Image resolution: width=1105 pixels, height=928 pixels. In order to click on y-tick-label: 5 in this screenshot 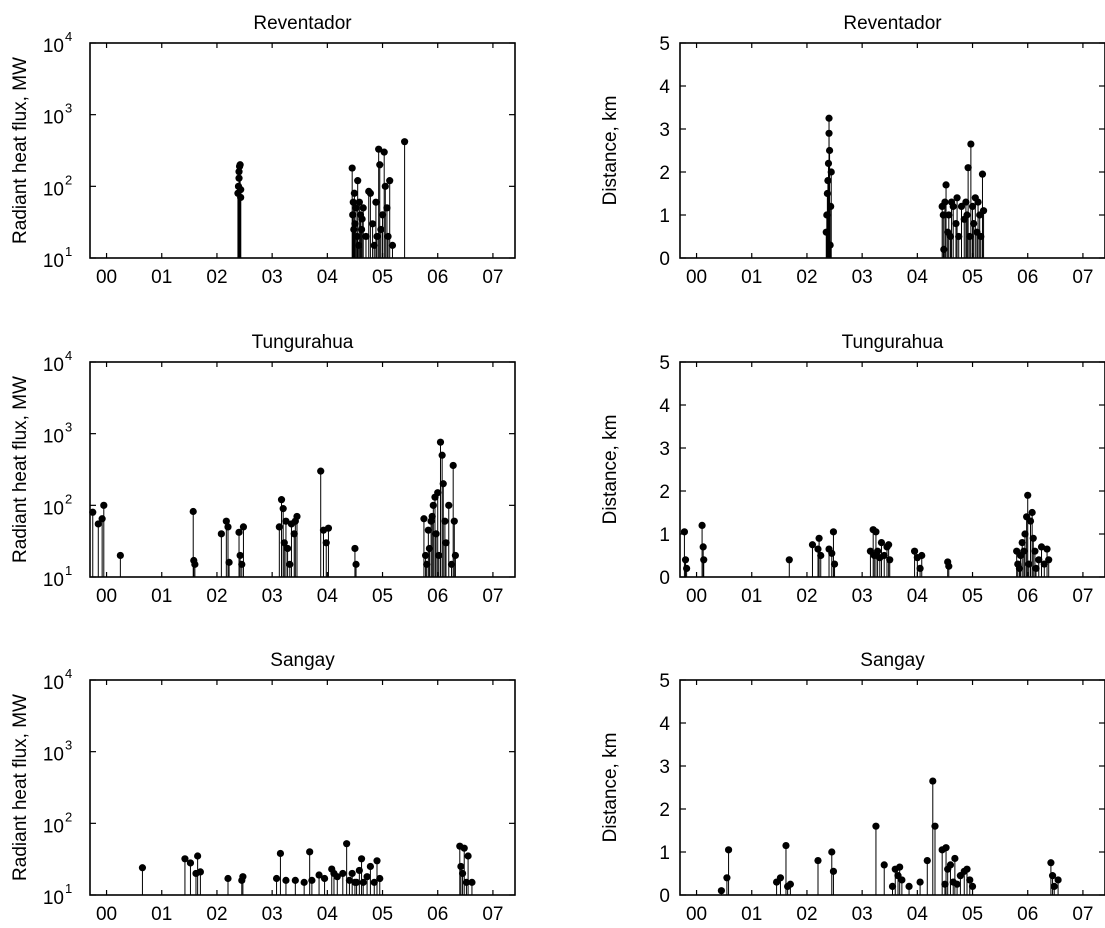, I will do `click(664, 44)`.